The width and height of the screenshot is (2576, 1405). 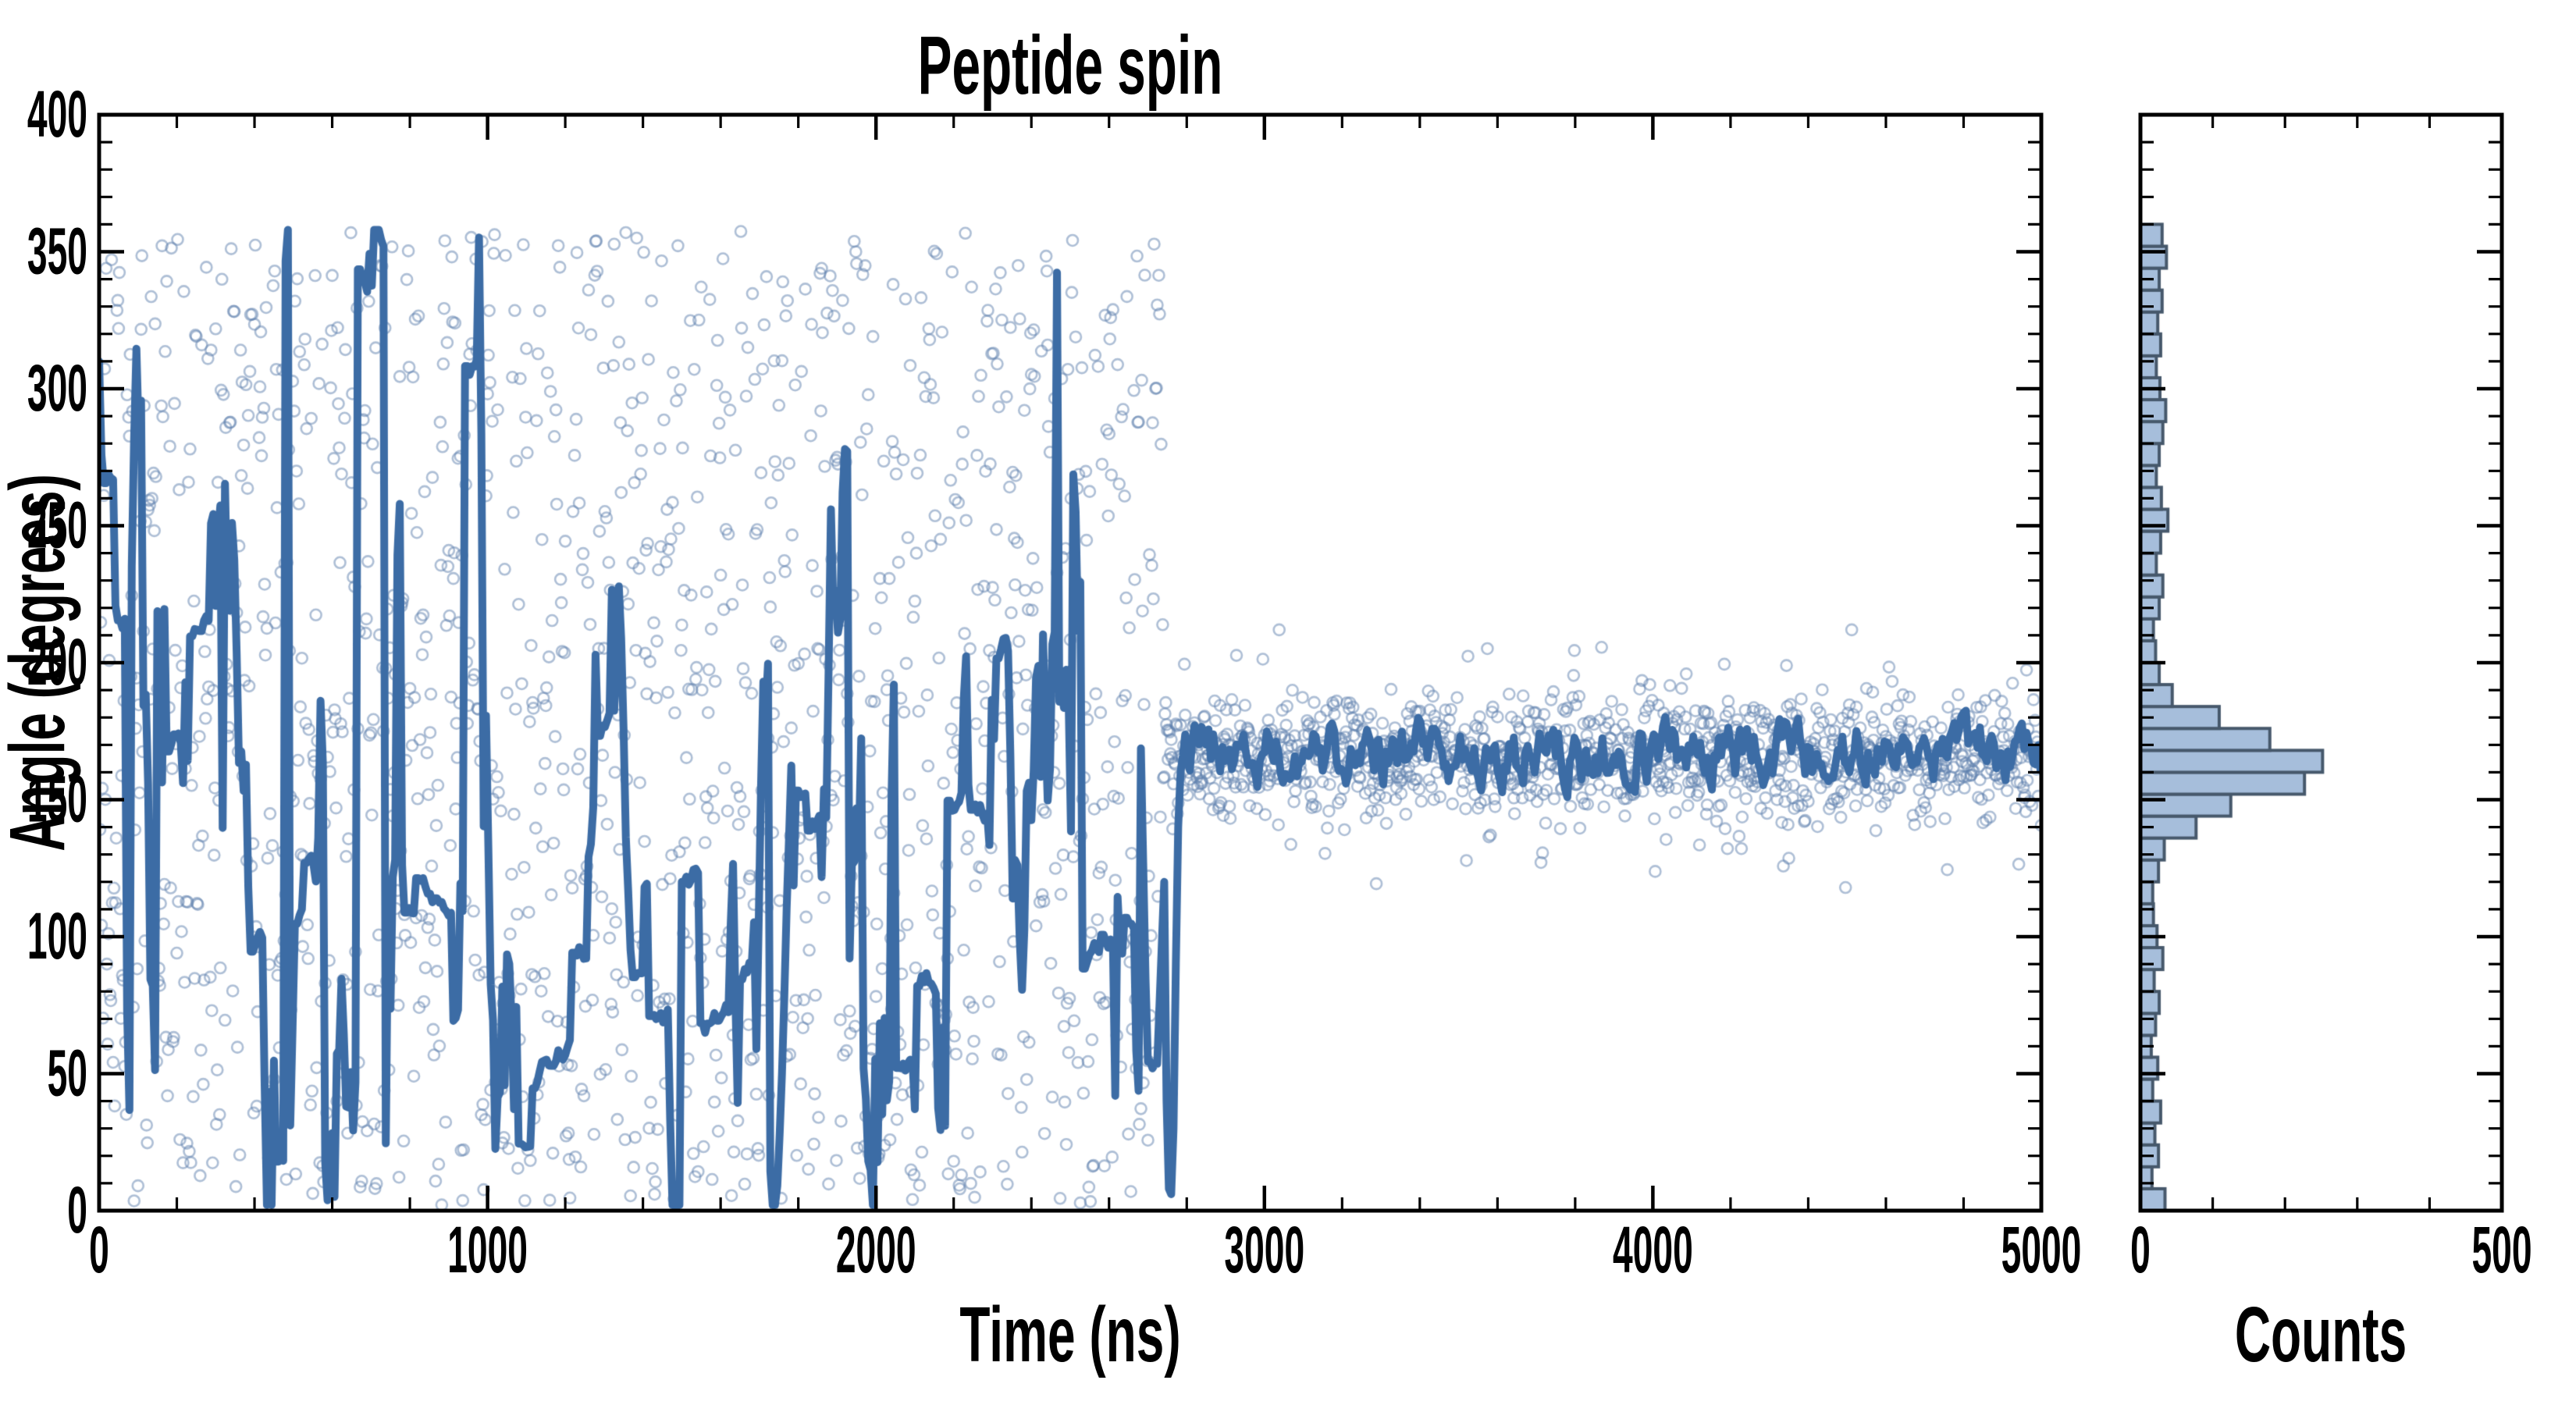 I want to click on x-tick-label: 4000, so click(x=1653, y=1251).